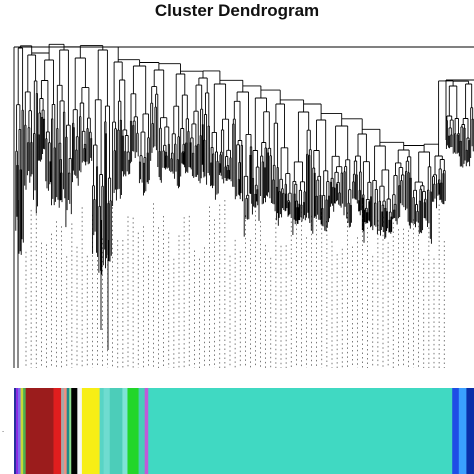 This screenshot has width=474, height=474. What do you see at coordinates (3, 431) in the screenshot?
I see `color-bar-tick: -` at bounding box center [3, 431].